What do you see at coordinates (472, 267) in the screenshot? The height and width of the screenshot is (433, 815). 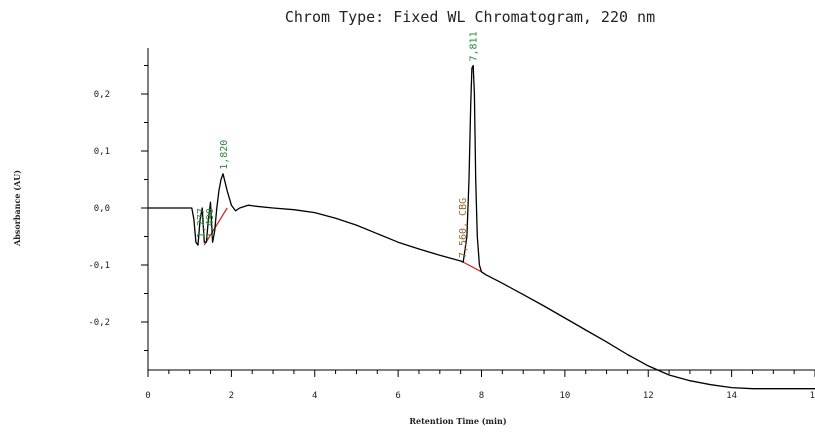 I see `integration-baseline` at bounding box center [472, 267].